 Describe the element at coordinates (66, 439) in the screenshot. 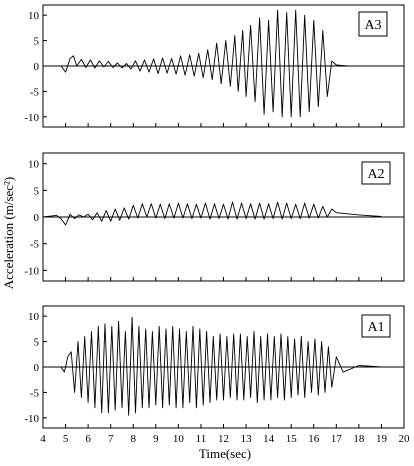

I see `x-tick-label: 5` at that location.